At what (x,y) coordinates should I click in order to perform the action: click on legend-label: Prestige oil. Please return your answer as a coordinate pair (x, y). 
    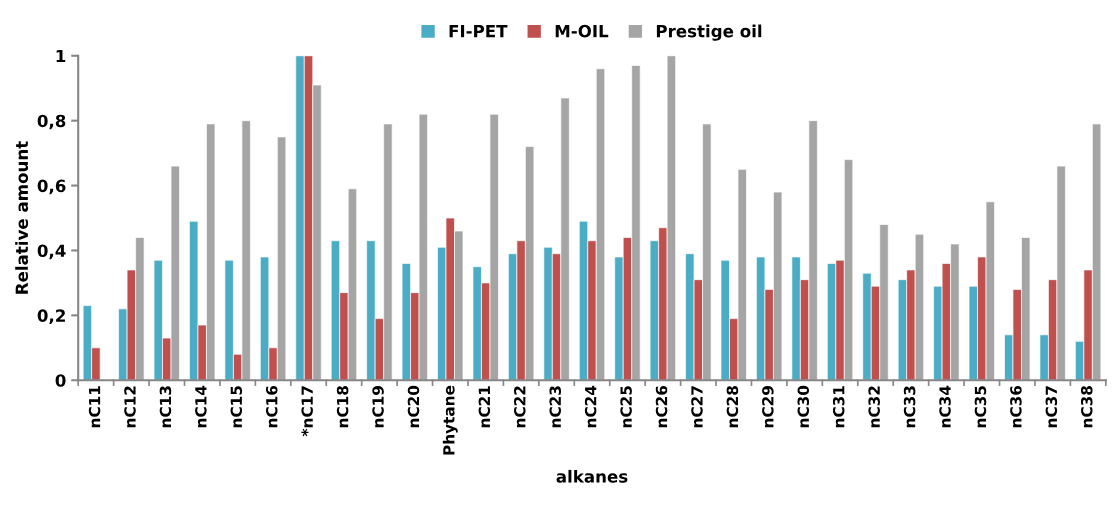
    Looking at the image, I should click on (709, 32).